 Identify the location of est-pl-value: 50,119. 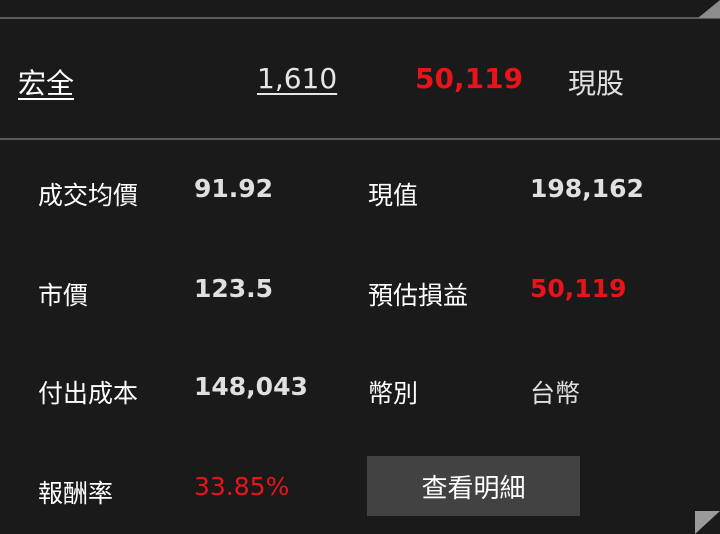
(578, 288).